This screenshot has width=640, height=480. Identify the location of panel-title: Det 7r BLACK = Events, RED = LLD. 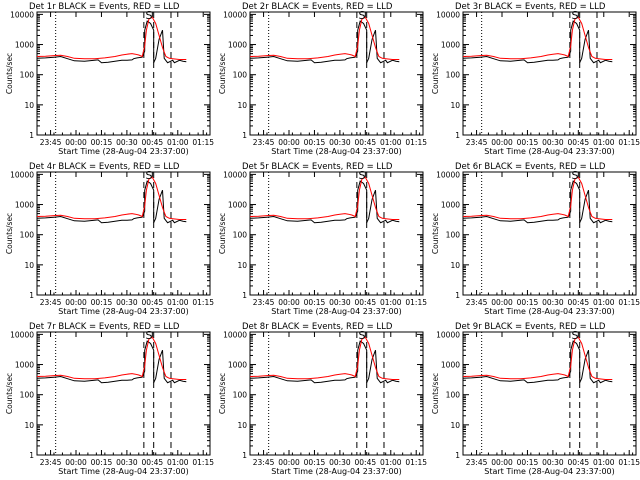
(104, 327).